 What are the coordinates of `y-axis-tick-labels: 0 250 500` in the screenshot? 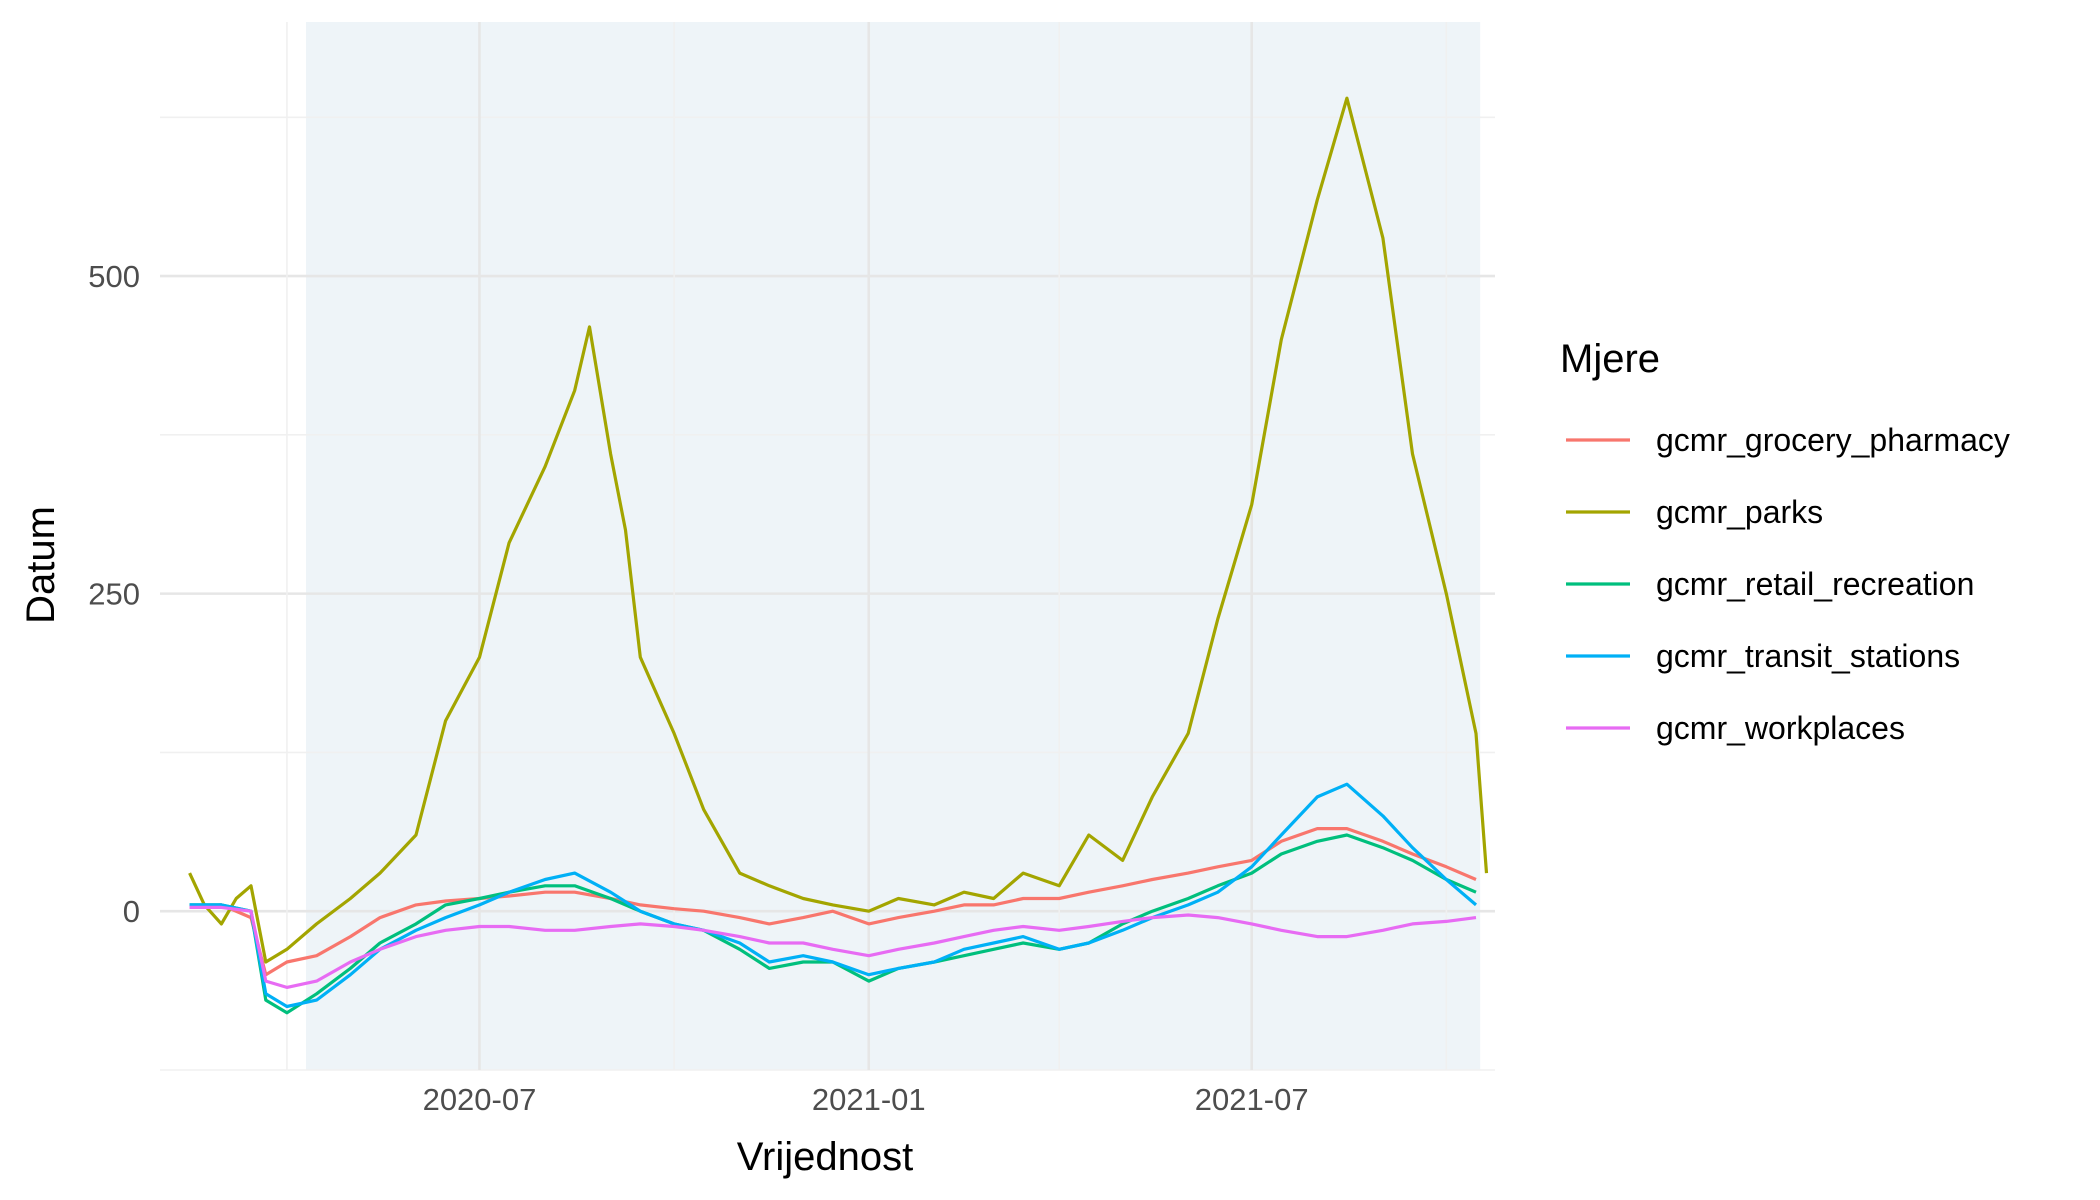 It's located at (114, 594).